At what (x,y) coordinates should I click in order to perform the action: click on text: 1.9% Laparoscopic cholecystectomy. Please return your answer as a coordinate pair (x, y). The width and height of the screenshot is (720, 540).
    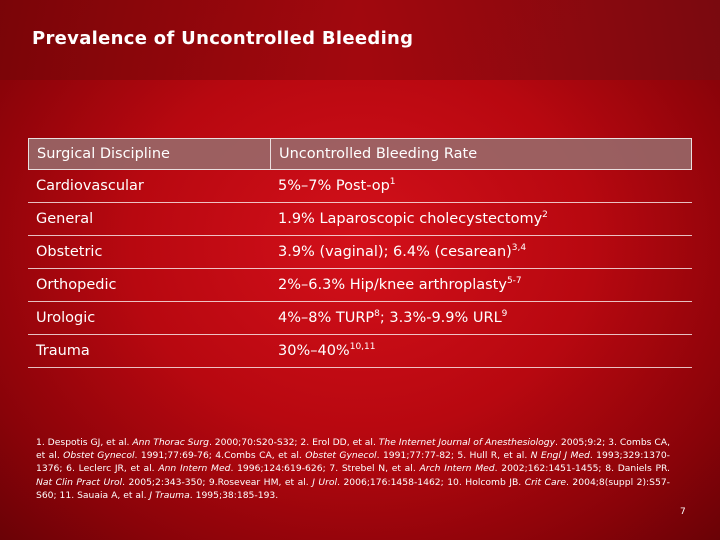
    Looking at the image, I should click on (410, 219).